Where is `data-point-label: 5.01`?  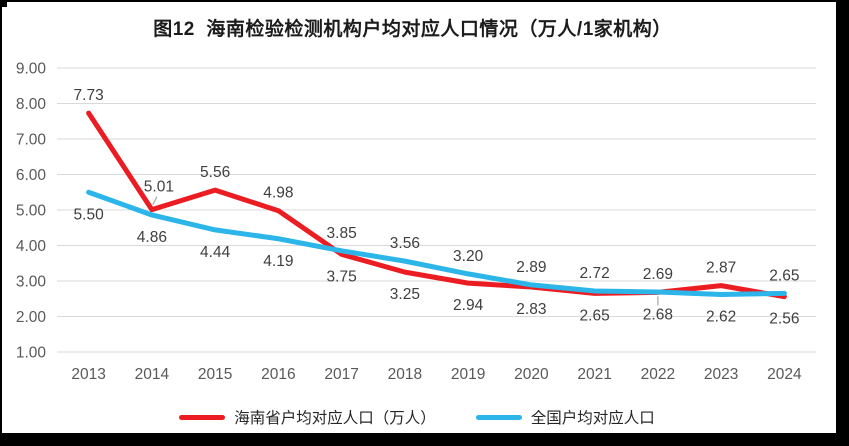 data-point-label: 5.01 is located at coordinates (159, 187).